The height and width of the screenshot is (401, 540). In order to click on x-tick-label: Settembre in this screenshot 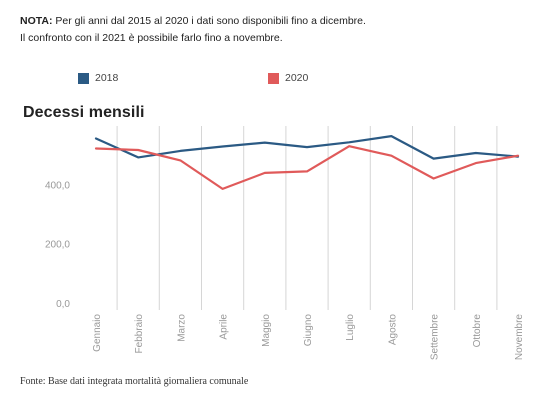, I will do `click(435, 337)`.